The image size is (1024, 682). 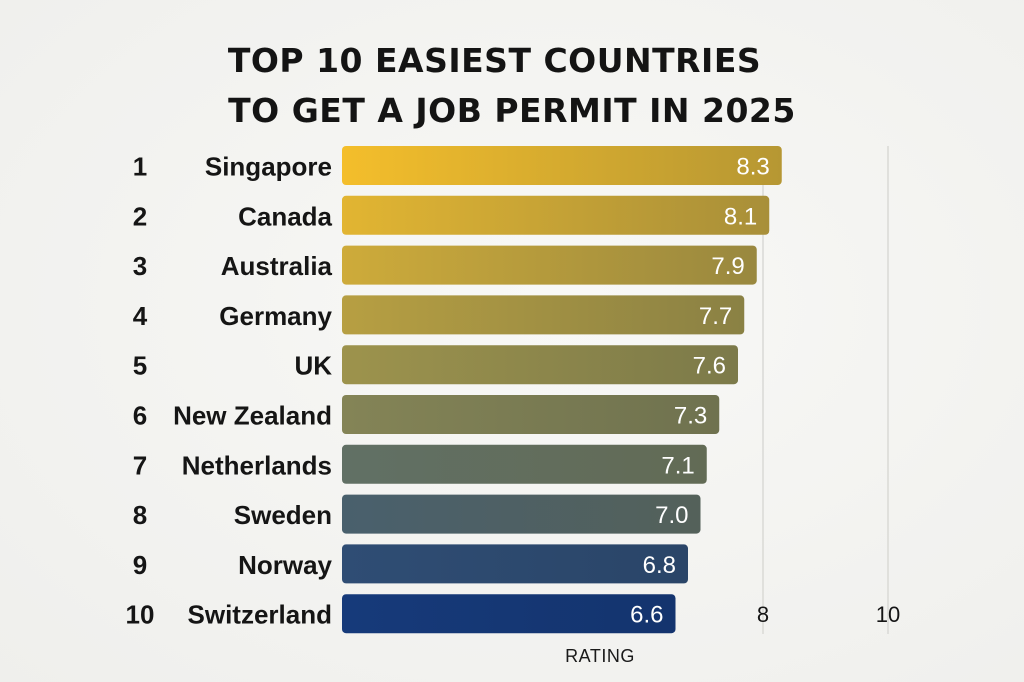 I want to click on category-label: Singapore, so click(x=268, y=167).